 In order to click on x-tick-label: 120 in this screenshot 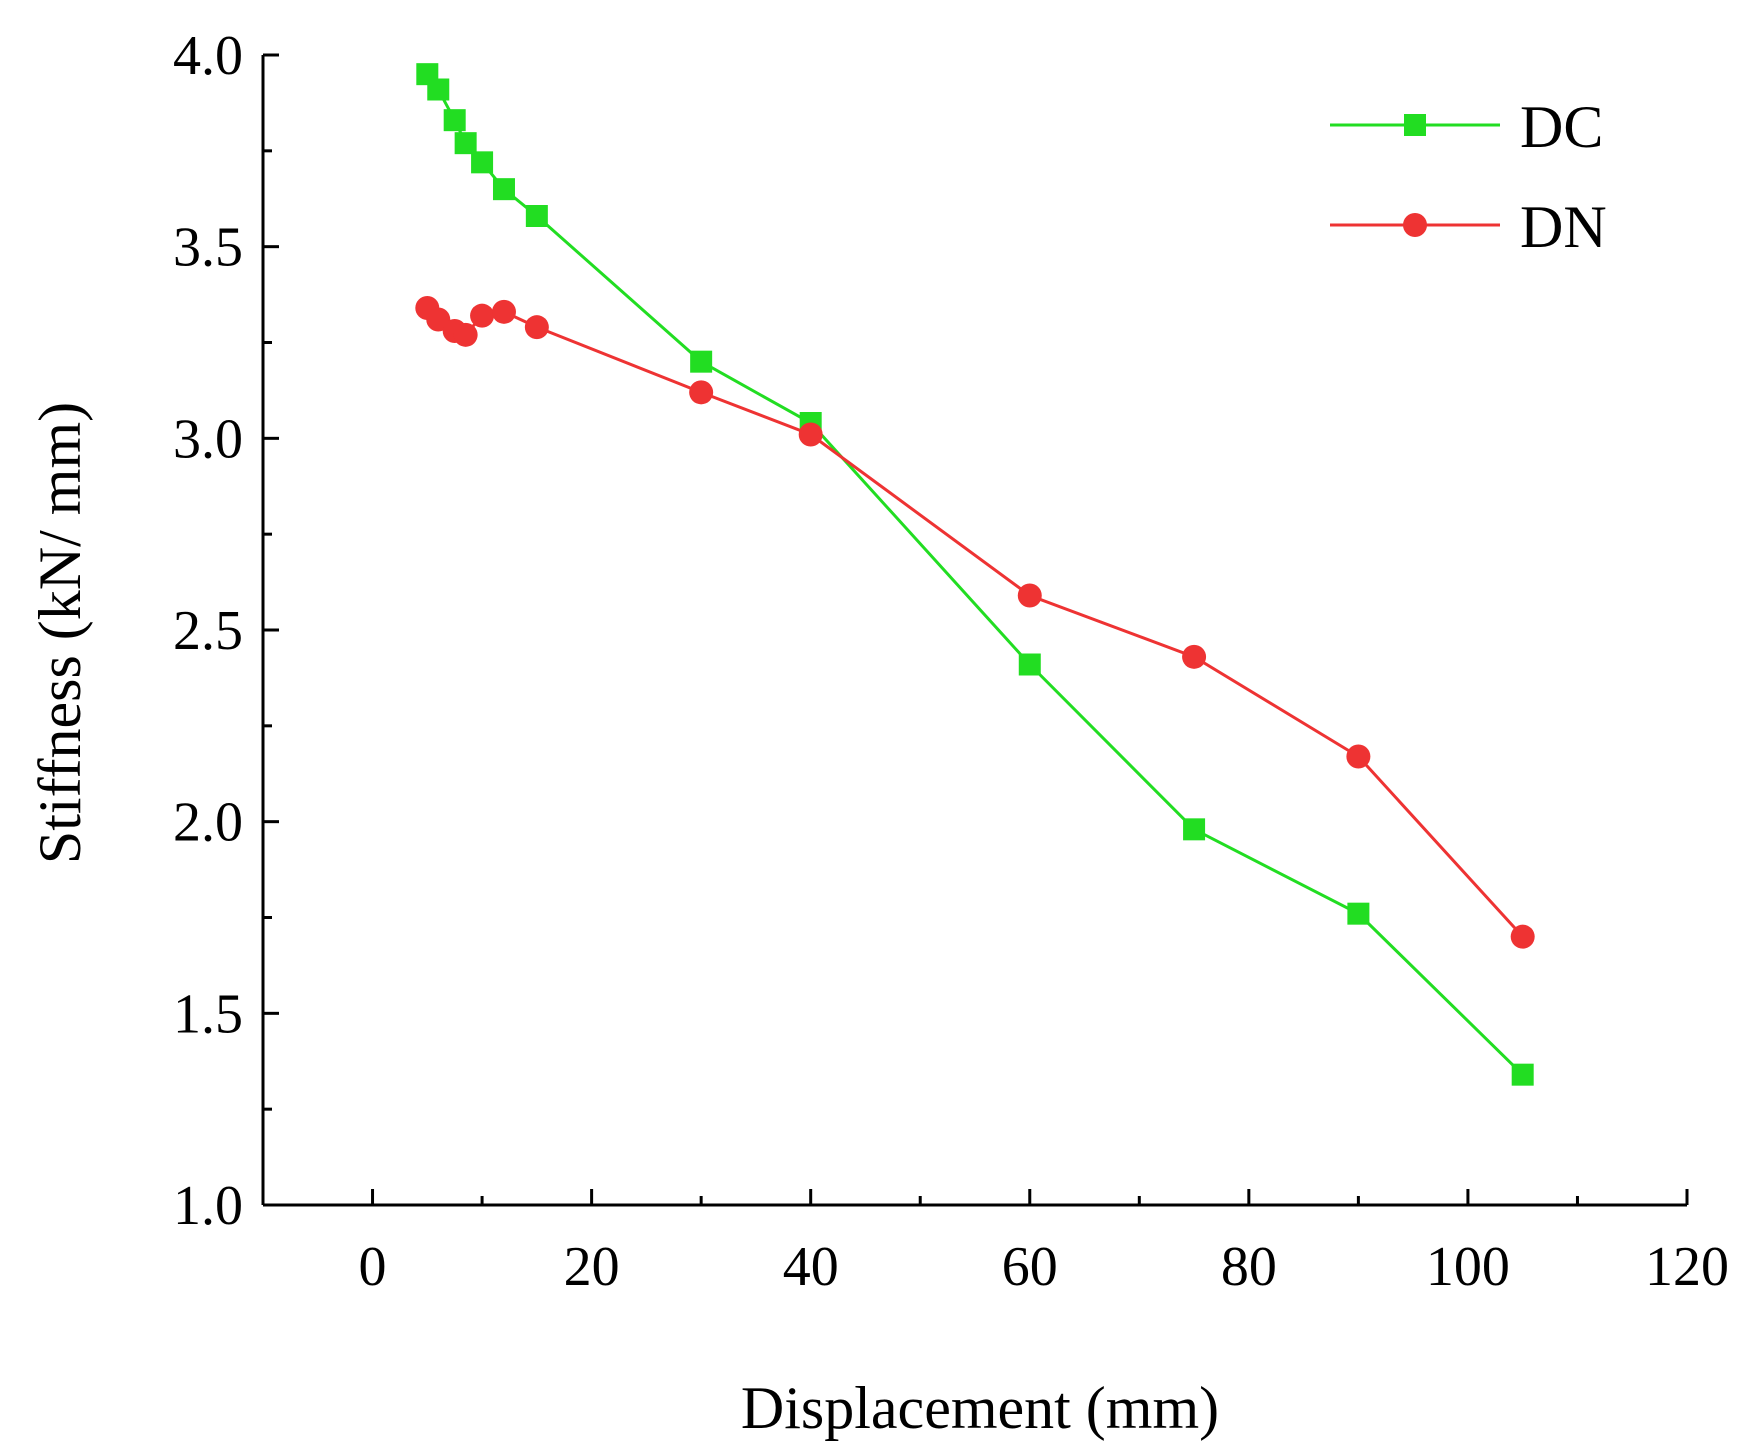, I will do `click(1687, 1267)`.